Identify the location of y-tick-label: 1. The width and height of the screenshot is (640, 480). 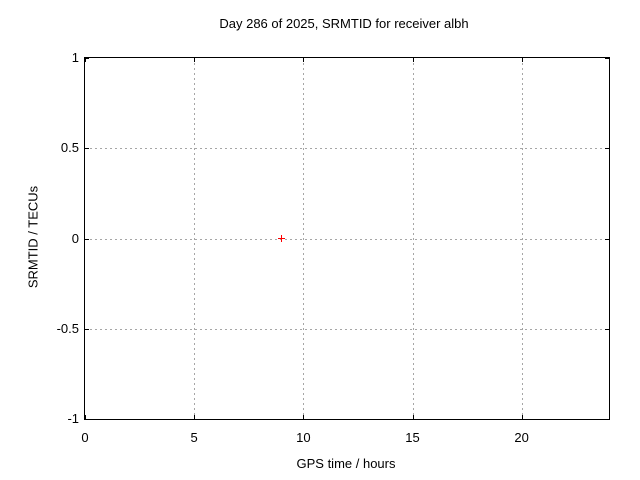
(75, 57).